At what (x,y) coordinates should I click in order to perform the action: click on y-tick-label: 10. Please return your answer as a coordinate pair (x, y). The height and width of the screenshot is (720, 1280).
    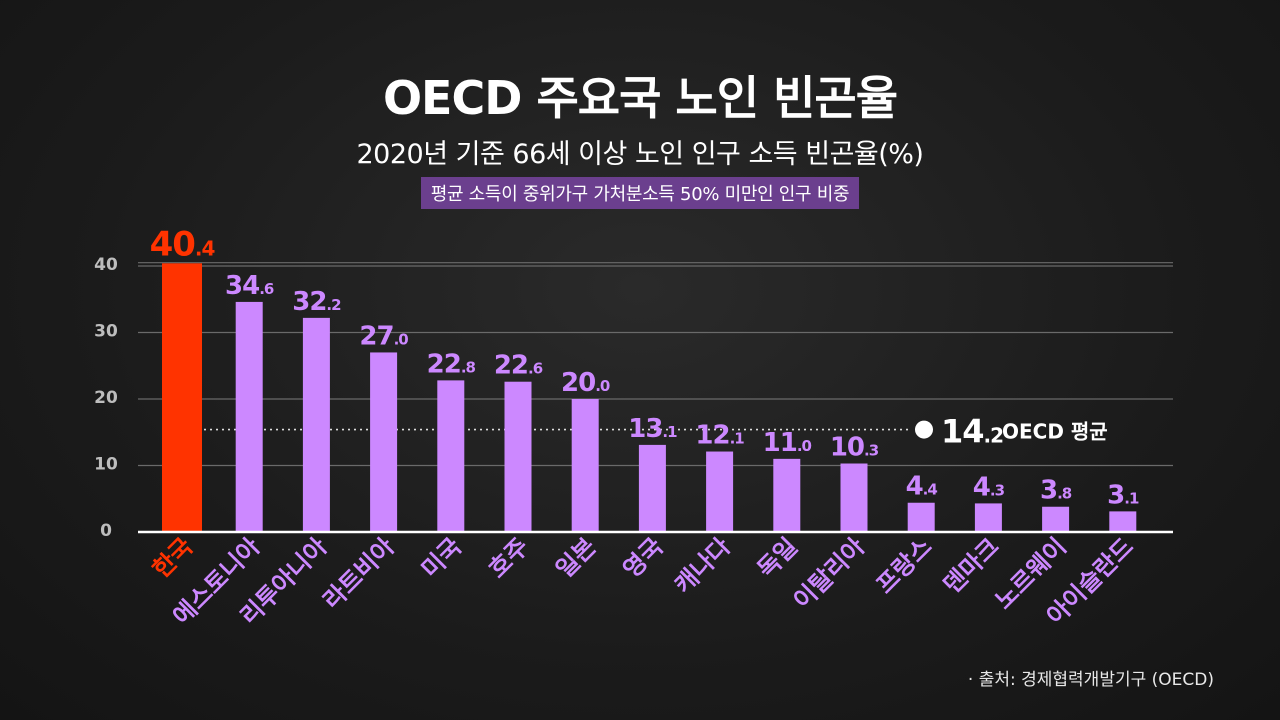
    Looking at the image, I should click on (106, 465).